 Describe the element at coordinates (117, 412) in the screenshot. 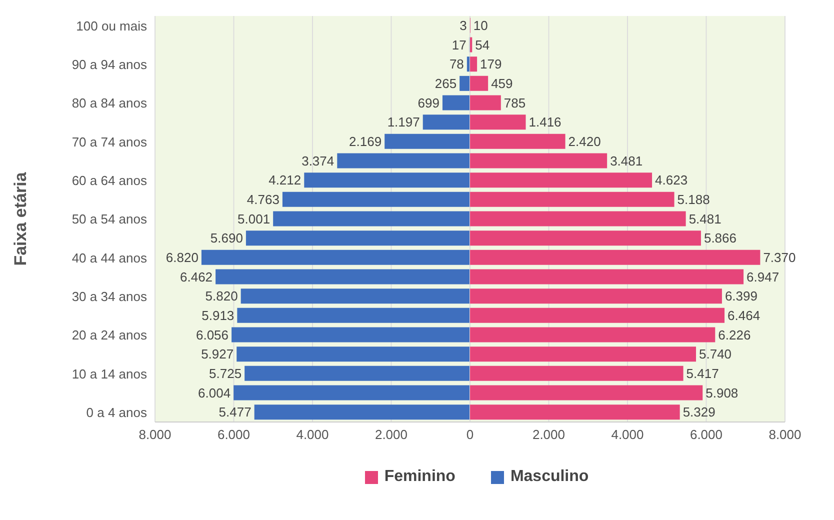

I see `y-tick-label: 0 a 4 anos` at that location.